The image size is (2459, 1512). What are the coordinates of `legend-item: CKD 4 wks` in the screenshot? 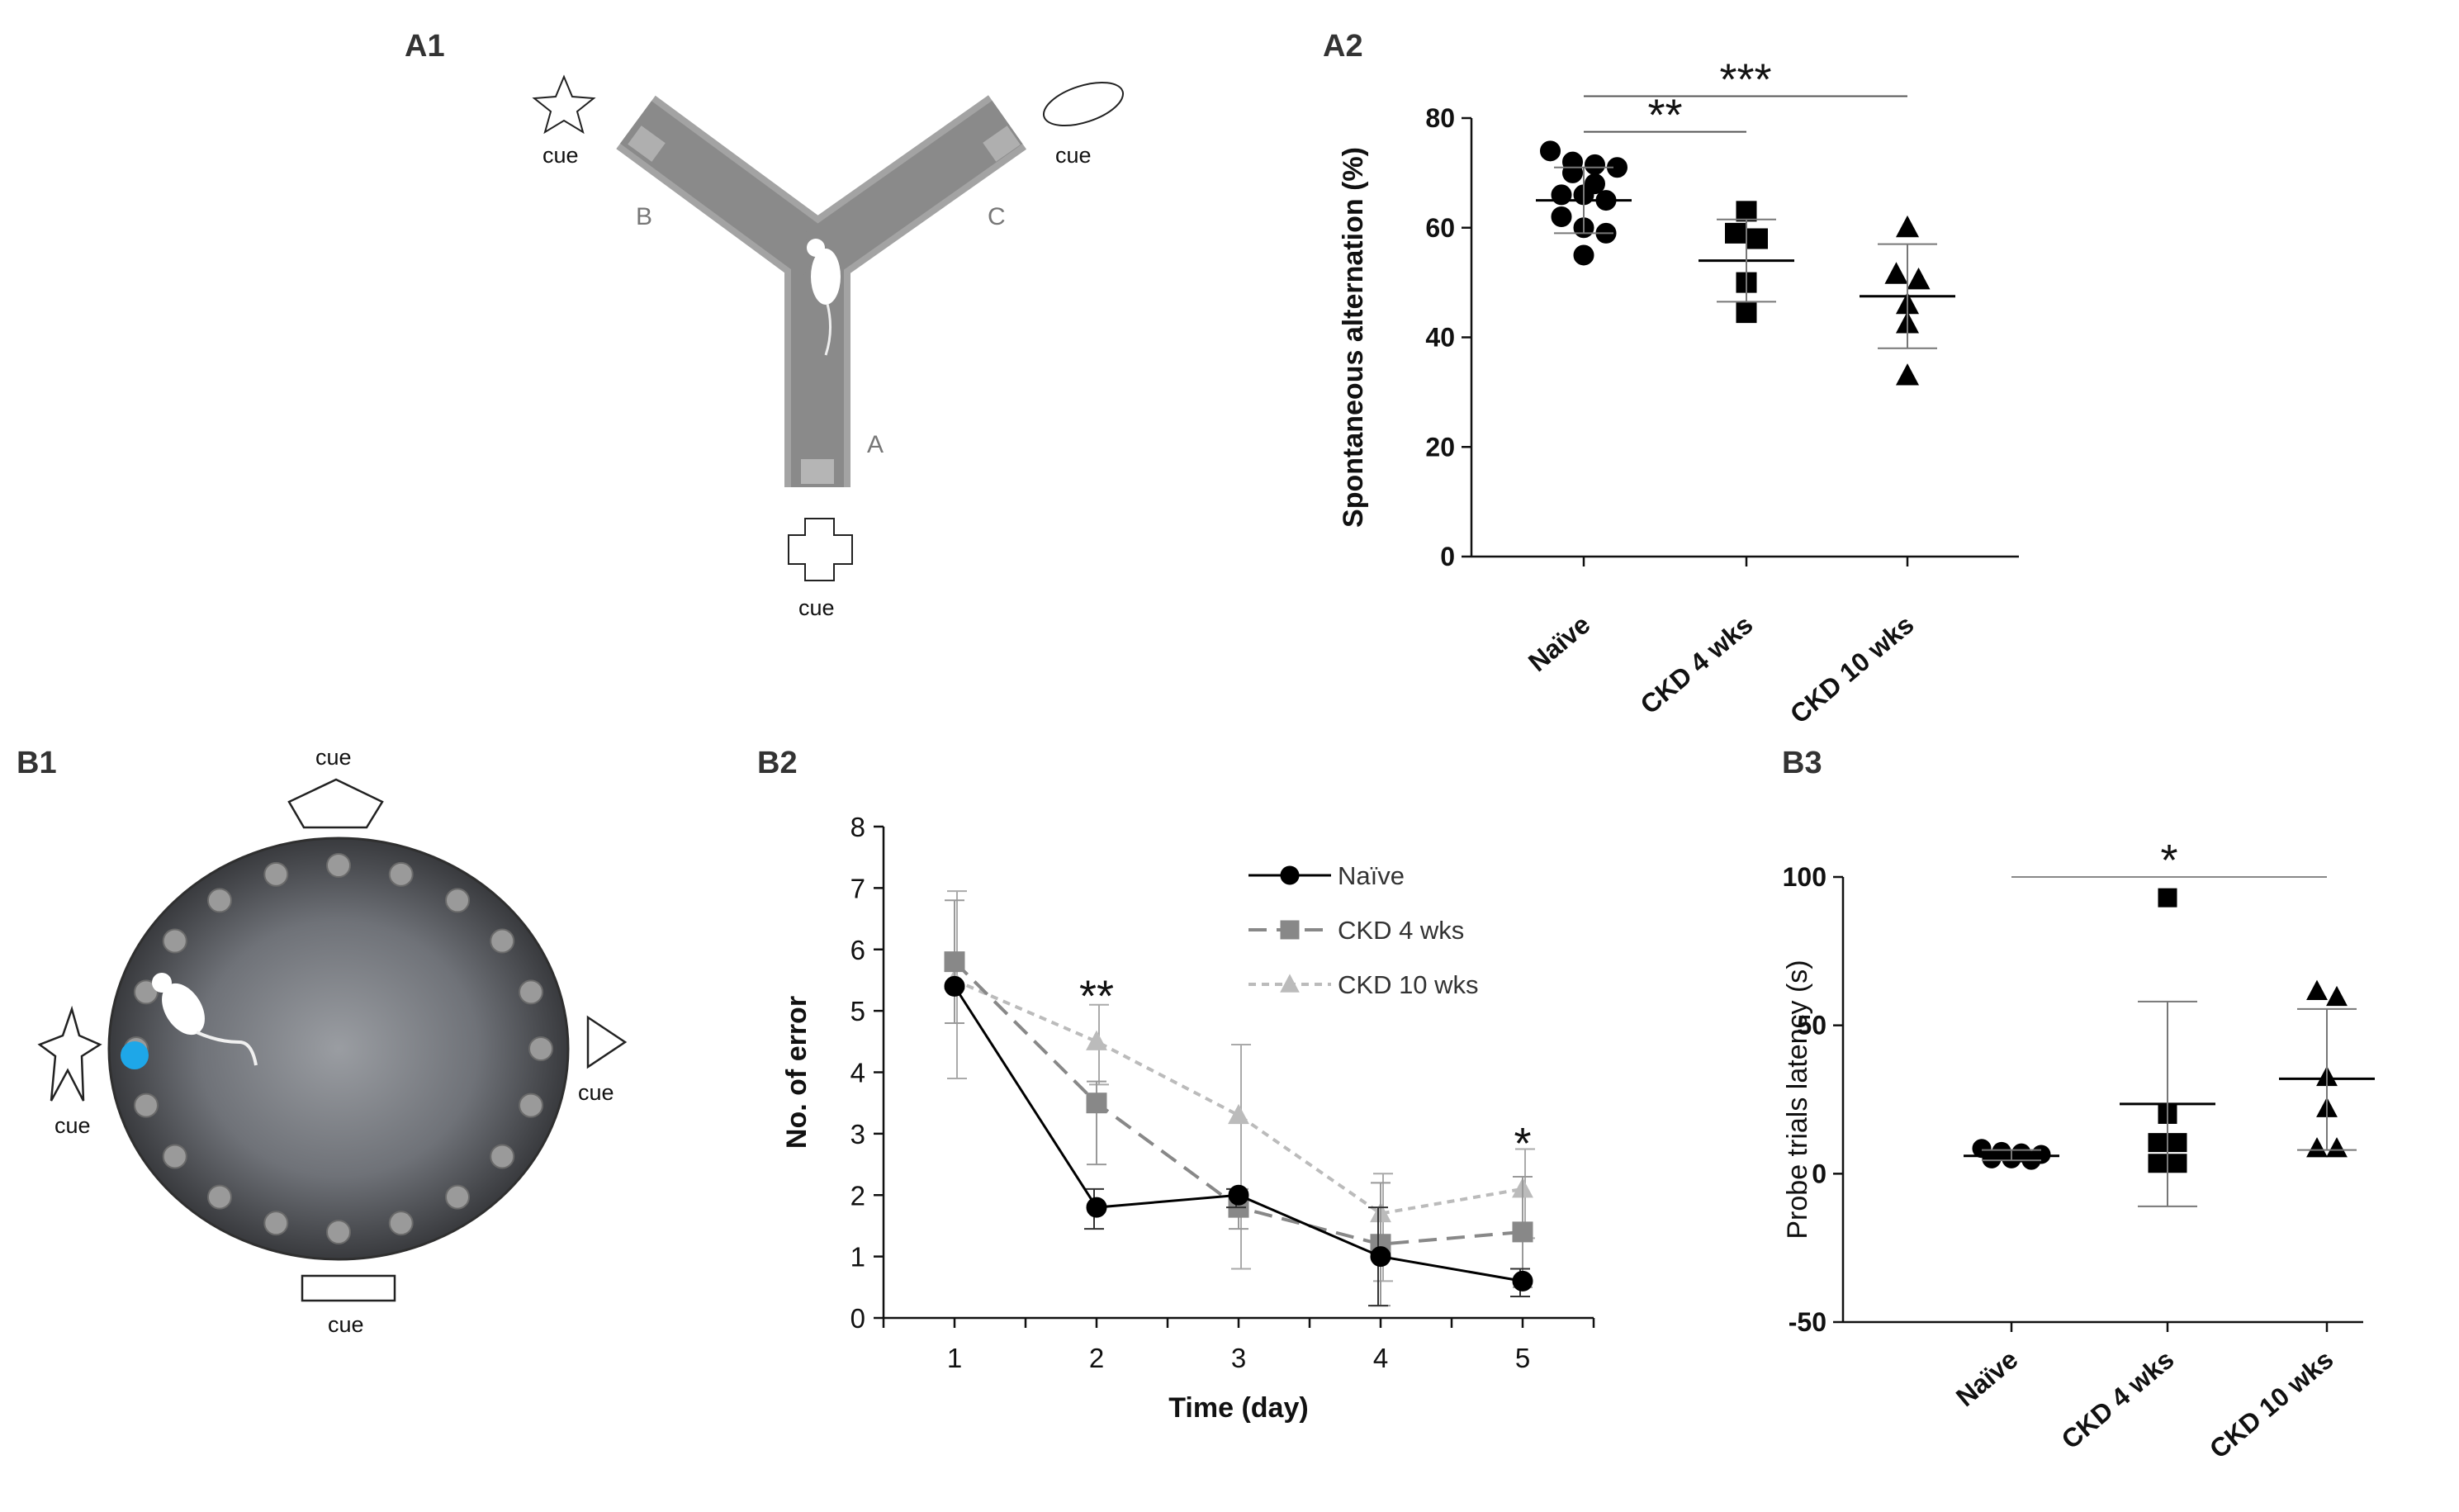 It's located at (1356, 930).